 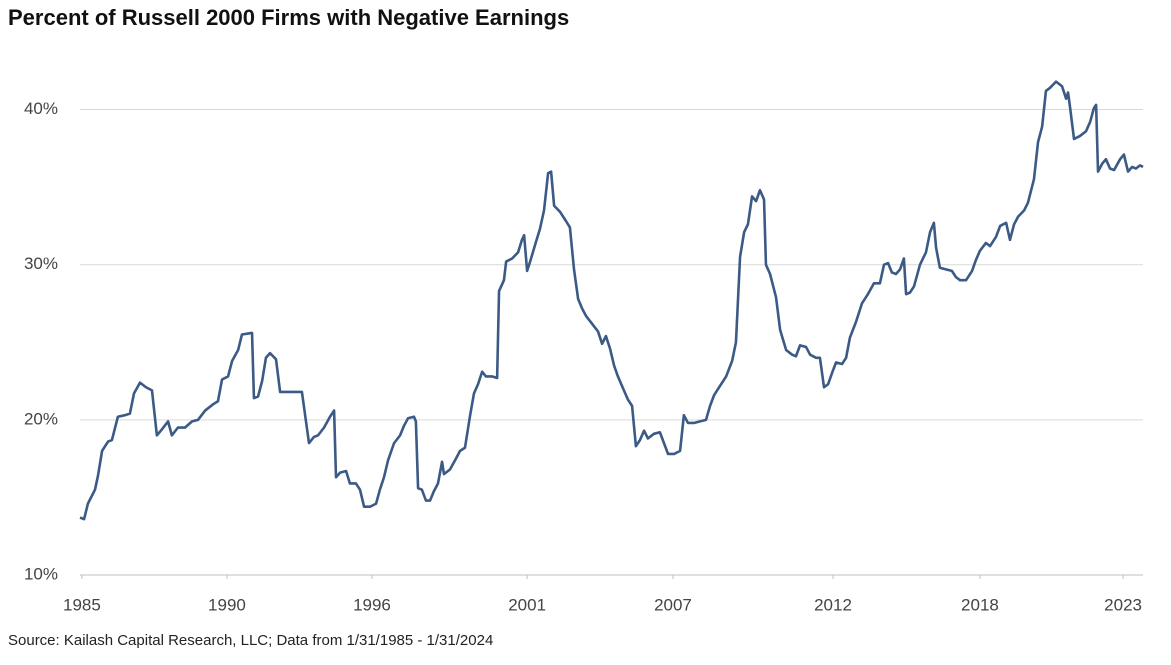 I want to click on y-tick-label: 40%, so click(x=41, y=108).